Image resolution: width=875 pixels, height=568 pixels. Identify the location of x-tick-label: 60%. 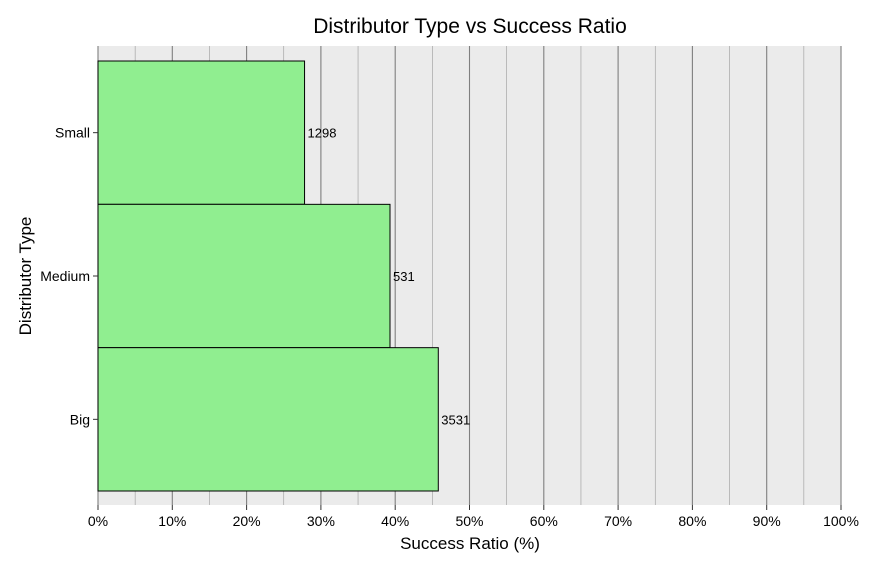
(544, 521).